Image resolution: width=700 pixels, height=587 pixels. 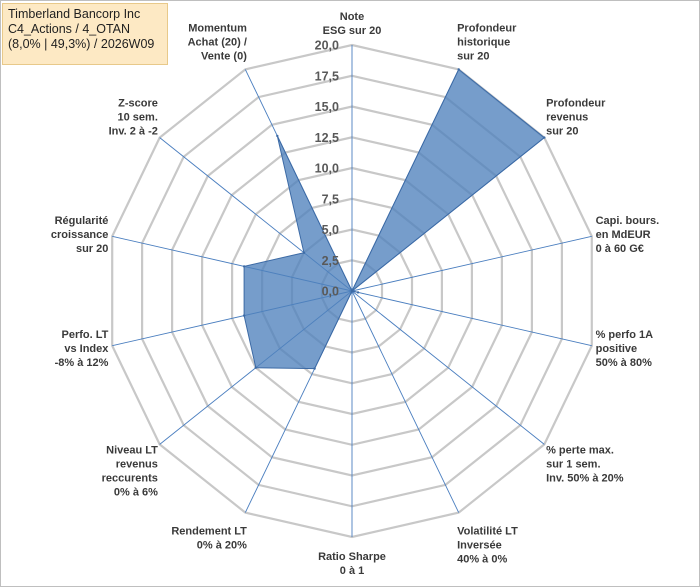 I want to click on company-name: Timberland Bancorp Inc, so click(x=74, y=14).